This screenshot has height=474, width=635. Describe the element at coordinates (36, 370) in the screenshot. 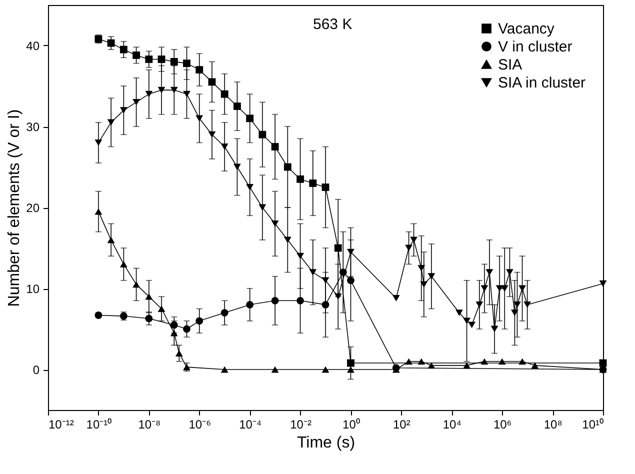

I see `y-tick-label: 0` at that location.